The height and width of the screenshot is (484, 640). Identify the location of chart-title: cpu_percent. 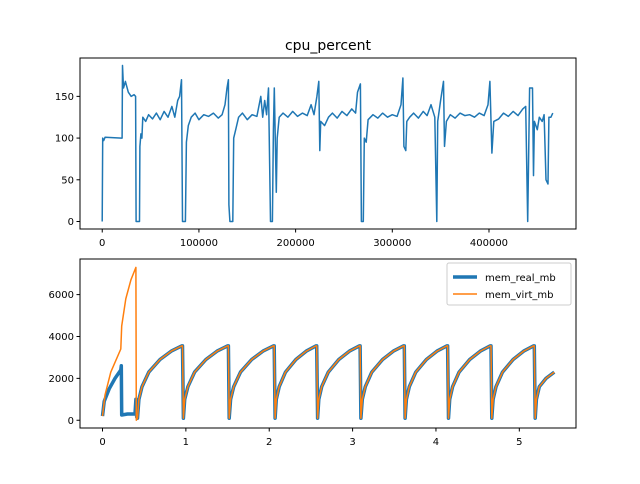
(328, 46).